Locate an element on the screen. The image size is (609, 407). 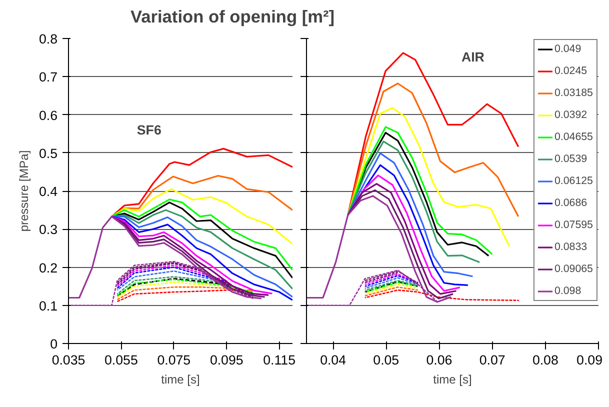
y-tick-label: 0.7 is located at coordinates (48, 77).